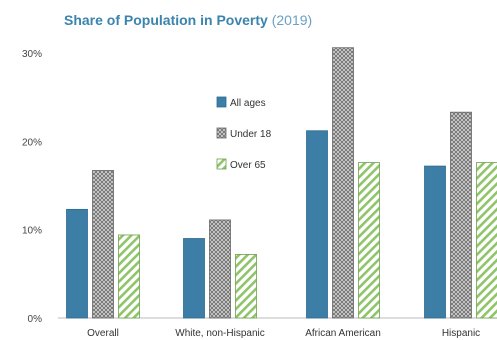 This screenshot has width=497, height=340. Describe the element at coordinates (461, 333) in the screenshot. I see `x-tick-label: Hispanic` at that location.